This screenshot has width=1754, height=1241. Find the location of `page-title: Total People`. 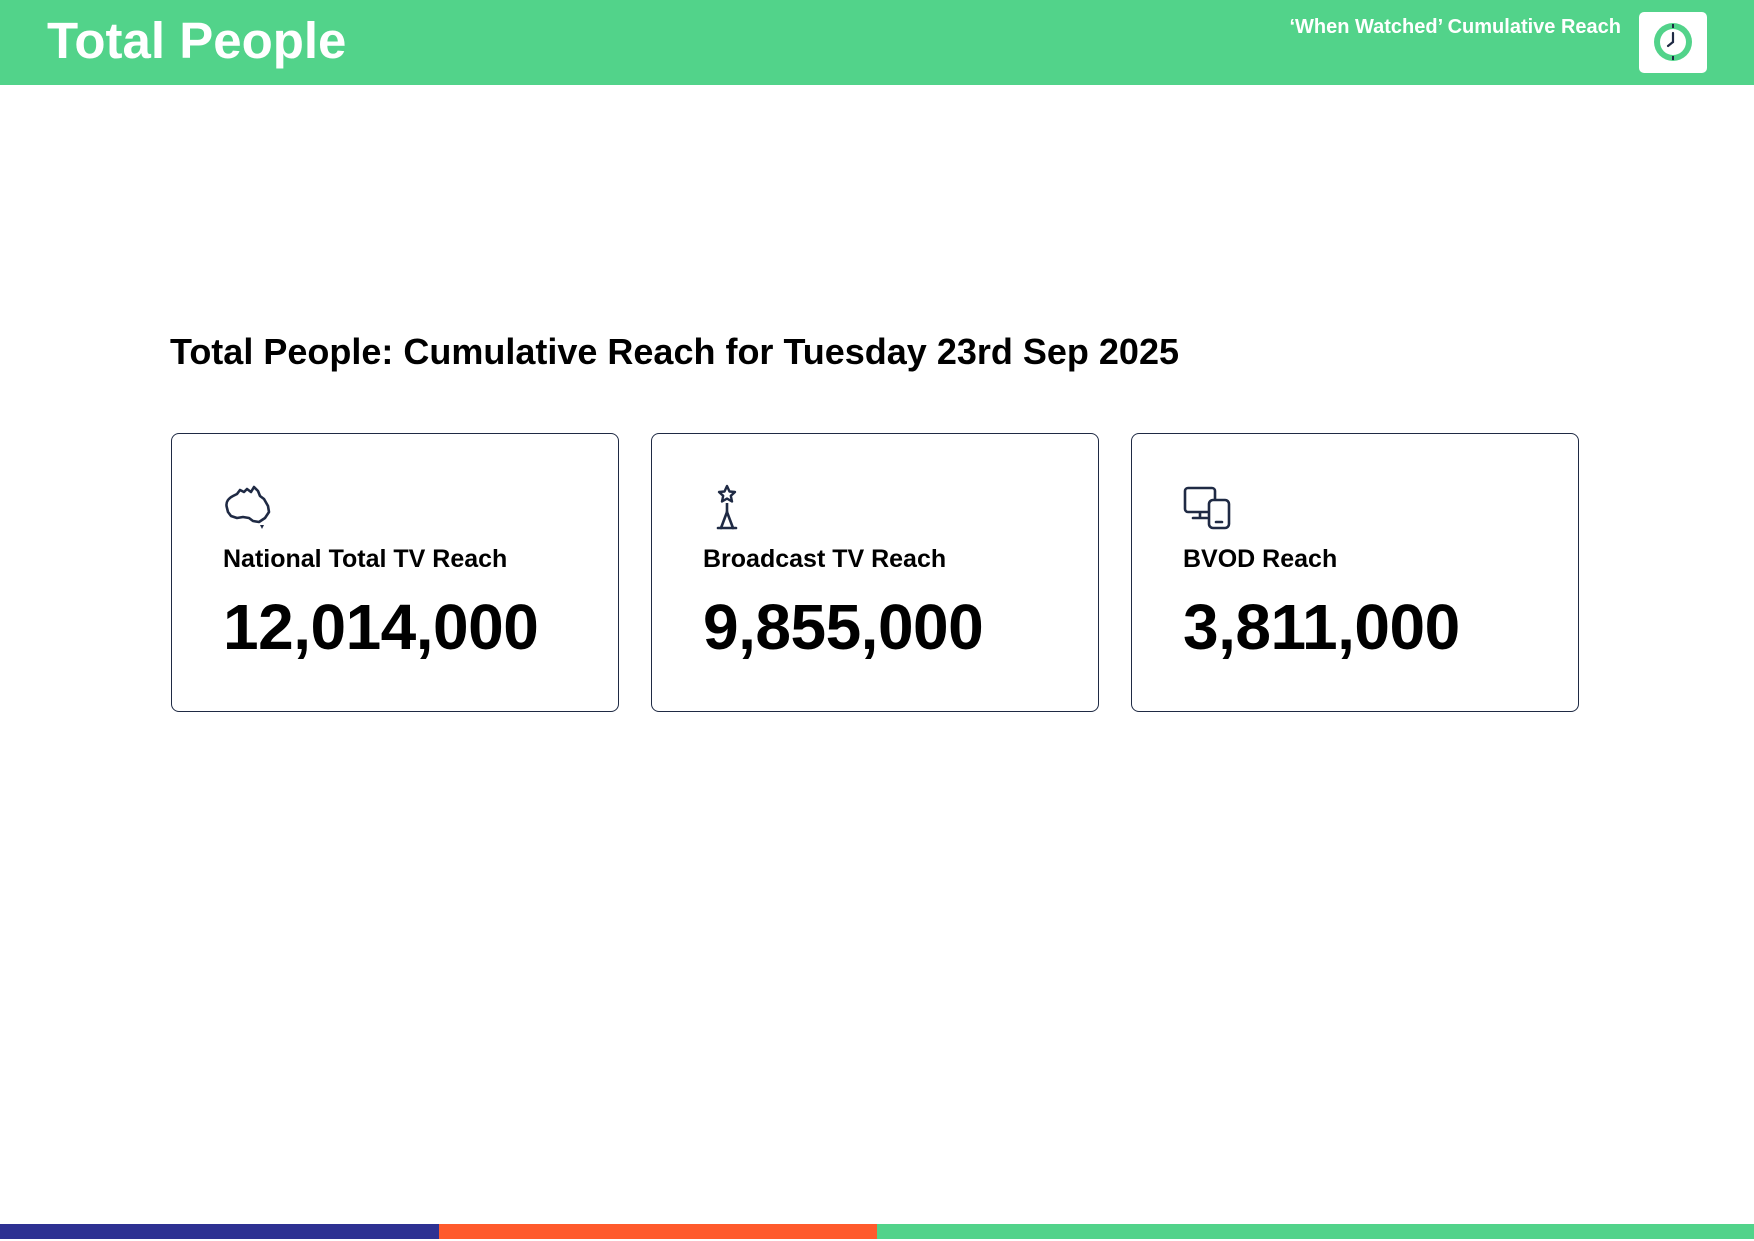

page-title: Total People is located at coordinates (197, 40).